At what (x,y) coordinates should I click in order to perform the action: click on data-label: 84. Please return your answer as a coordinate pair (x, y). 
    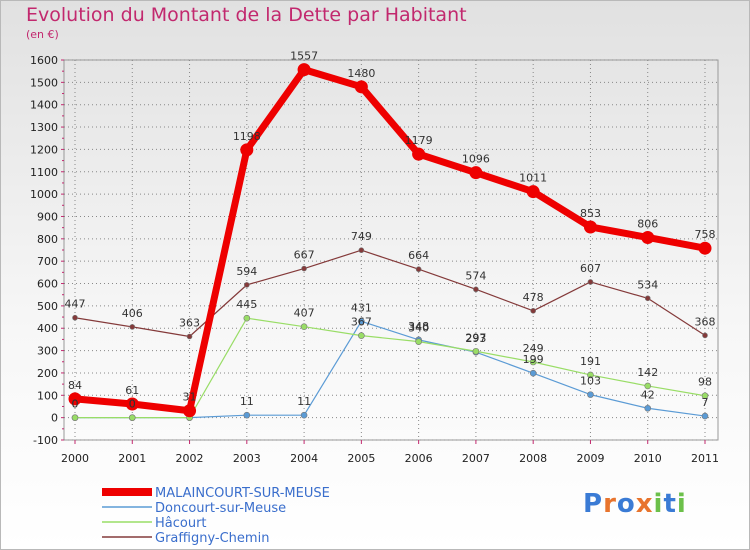
    Looking at the image, I should click on (75, 385).